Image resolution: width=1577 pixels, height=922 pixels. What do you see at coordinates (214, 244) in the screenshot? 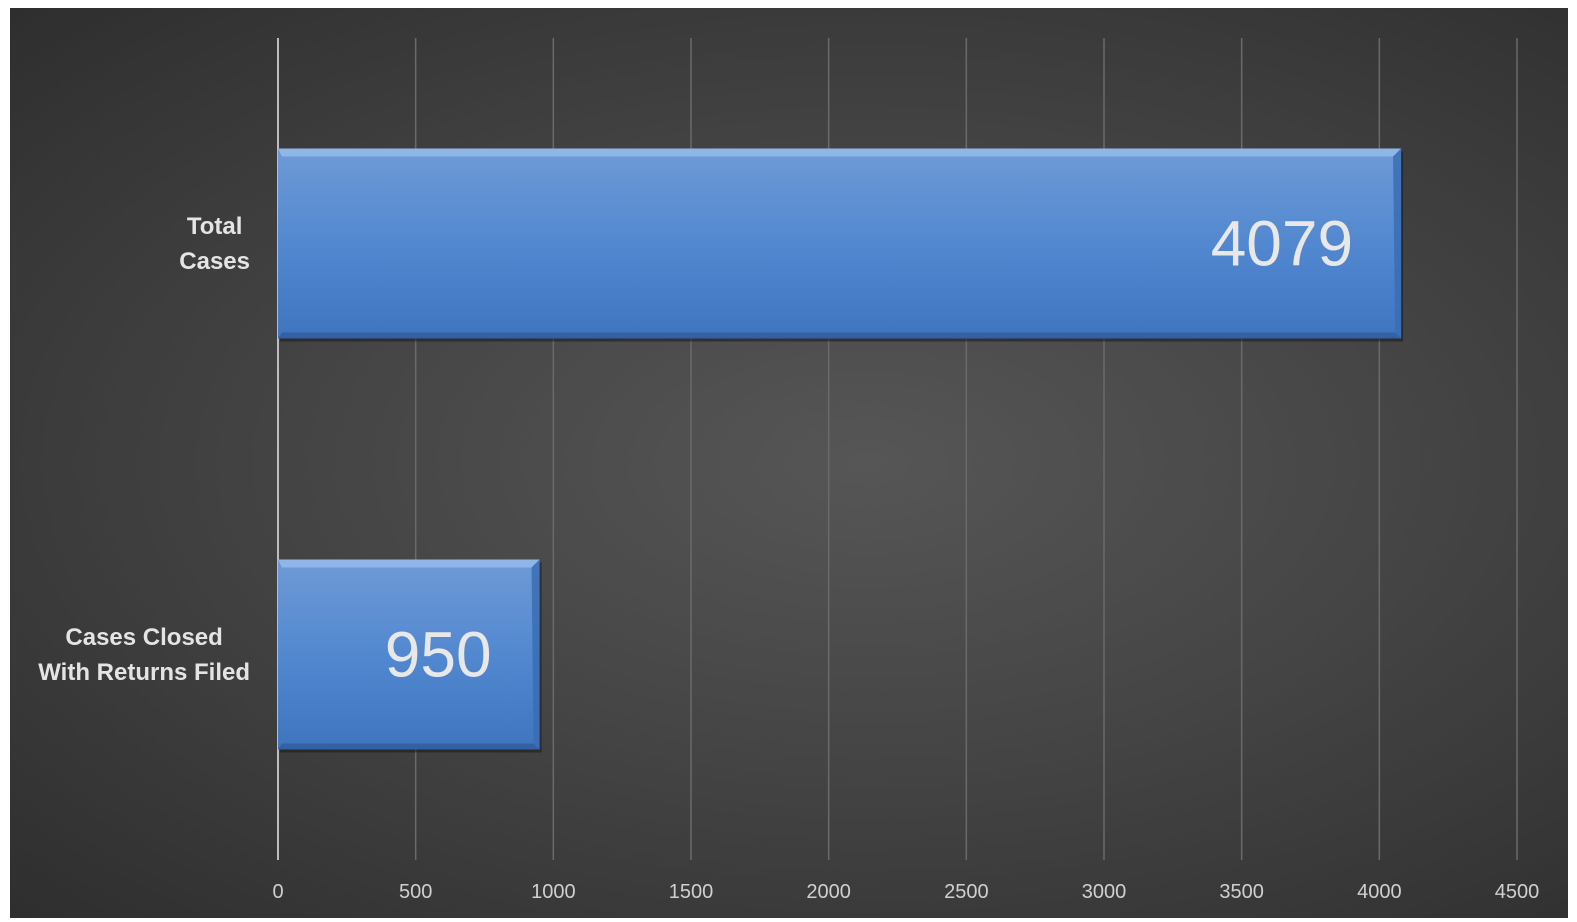
I see `category-label: Total Cases` at bounding box center [214, 244].